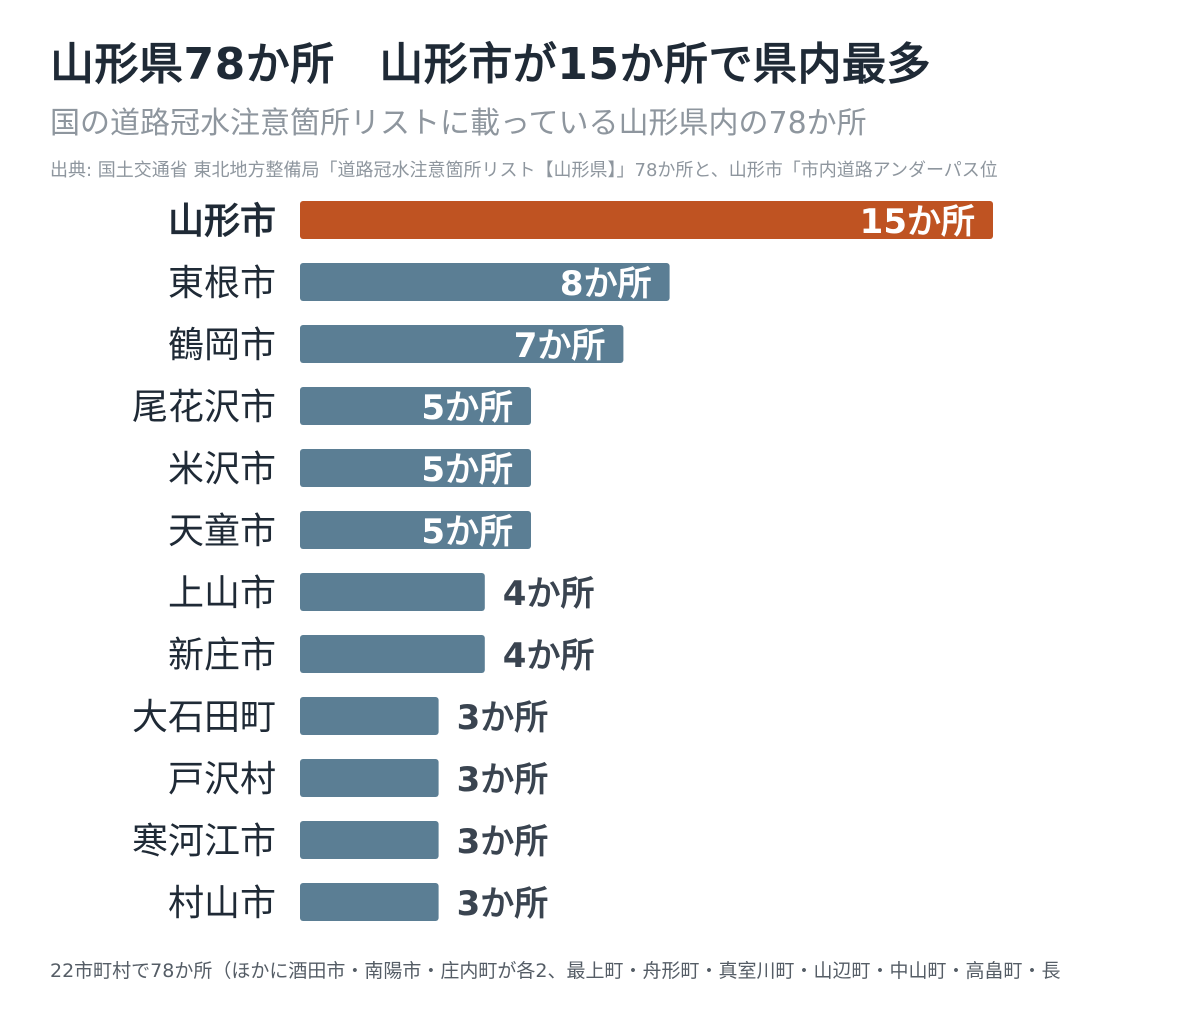  I want to click on category-label: 尾花沢市, so click(204, 407).